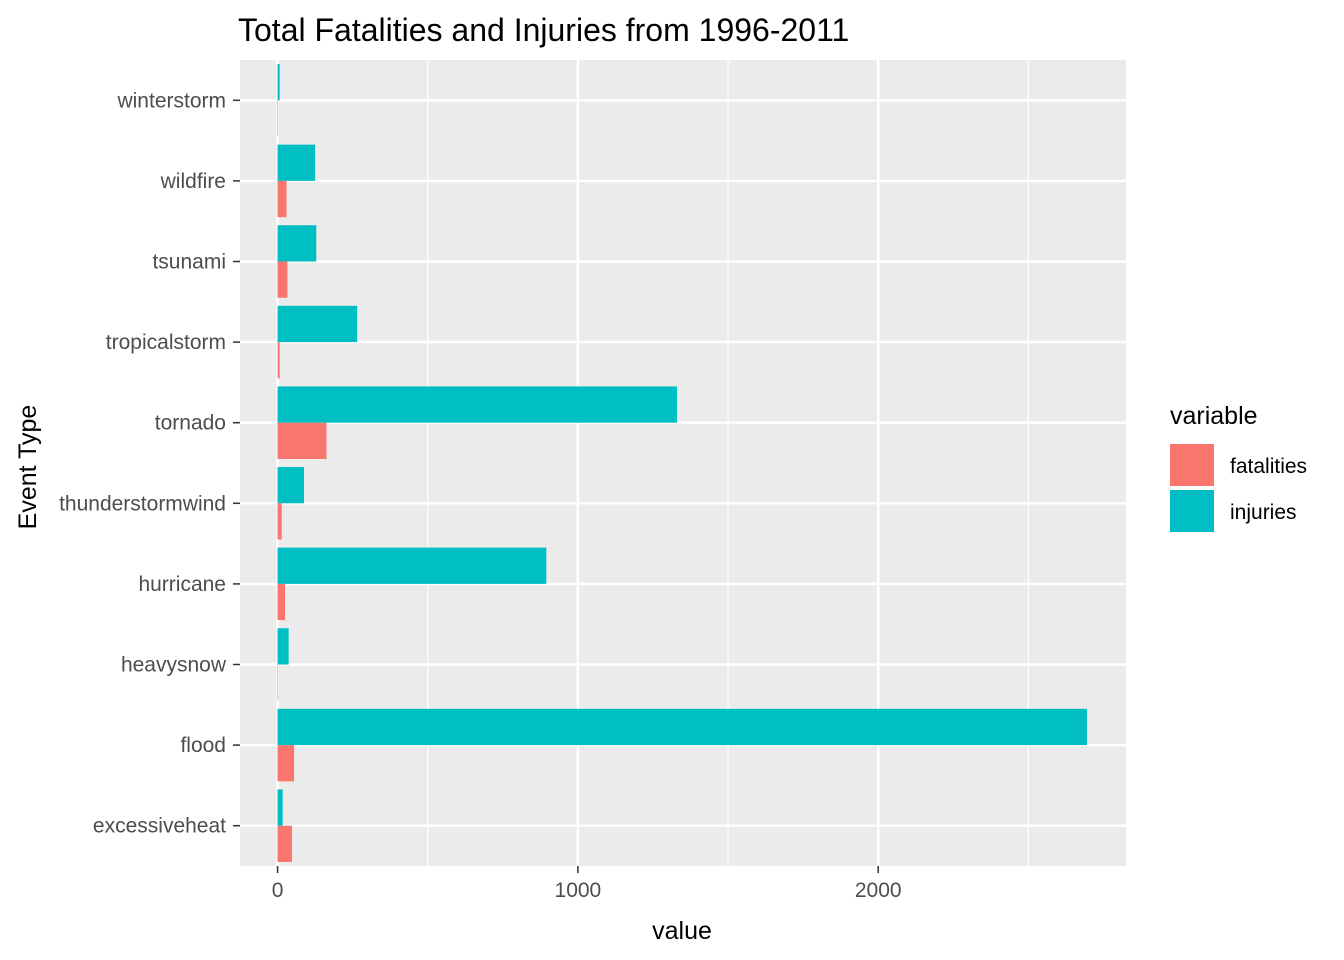 The width and height of the screenshot is (1344, 960). What do you see at coordinates (171, 100) in the screenshot?
I see `y-tick-label: winterstorm` at bounding box center [171, 100].